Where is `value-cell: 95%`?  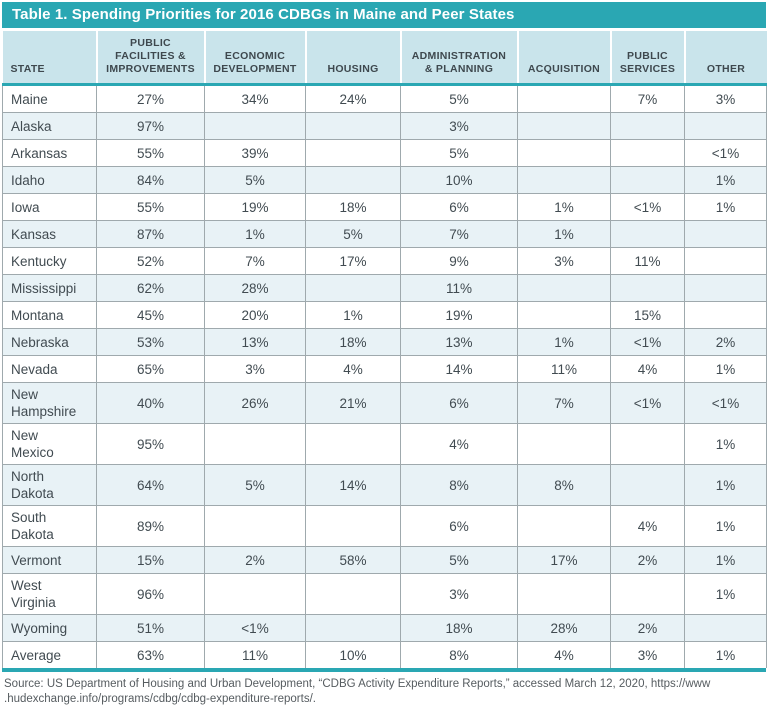 value-cell: 95% is located at coordinates (150, 444).